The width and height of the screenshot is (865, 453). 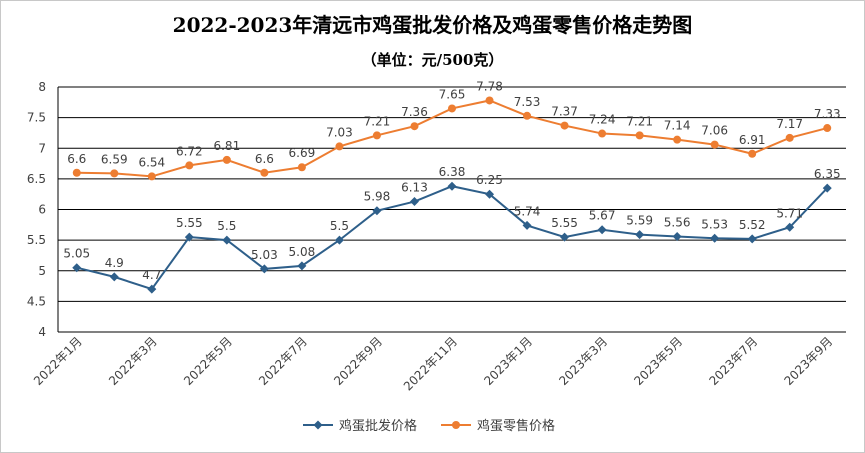 I want to click on y-tick-label: 4.5, so click(x=36, y=301).